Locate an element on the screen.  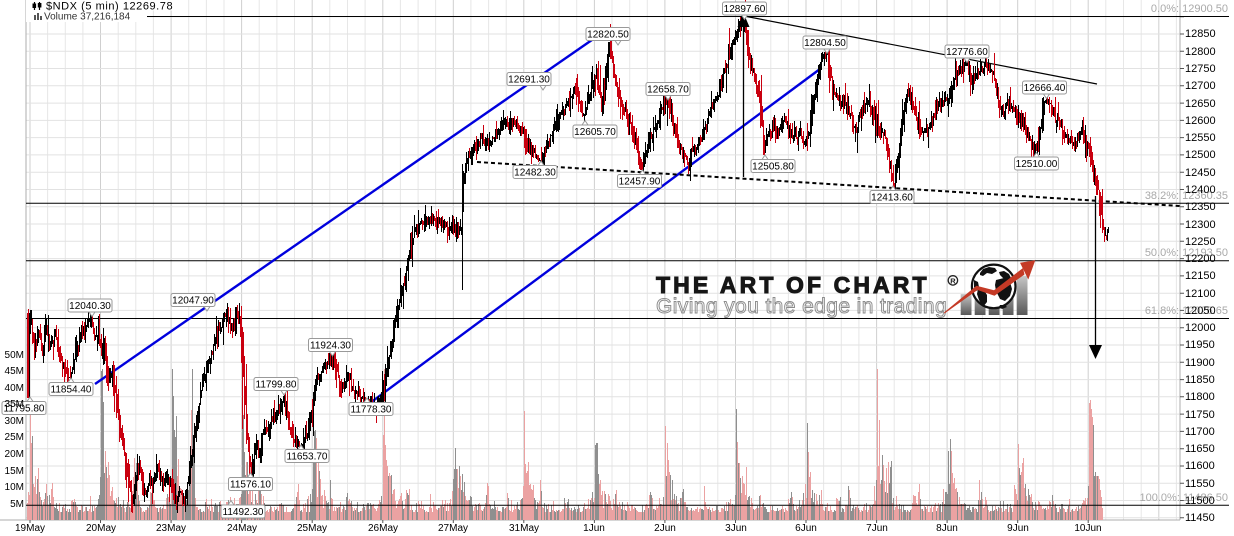
svg-text: 12800 is located at coordinates (1200, 52).